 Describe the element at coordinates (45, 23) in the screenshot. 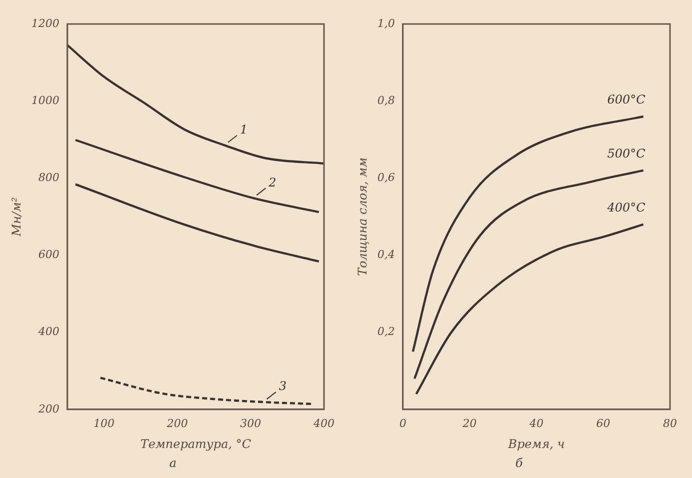

I see `y-tick-label: 1200` at that location.